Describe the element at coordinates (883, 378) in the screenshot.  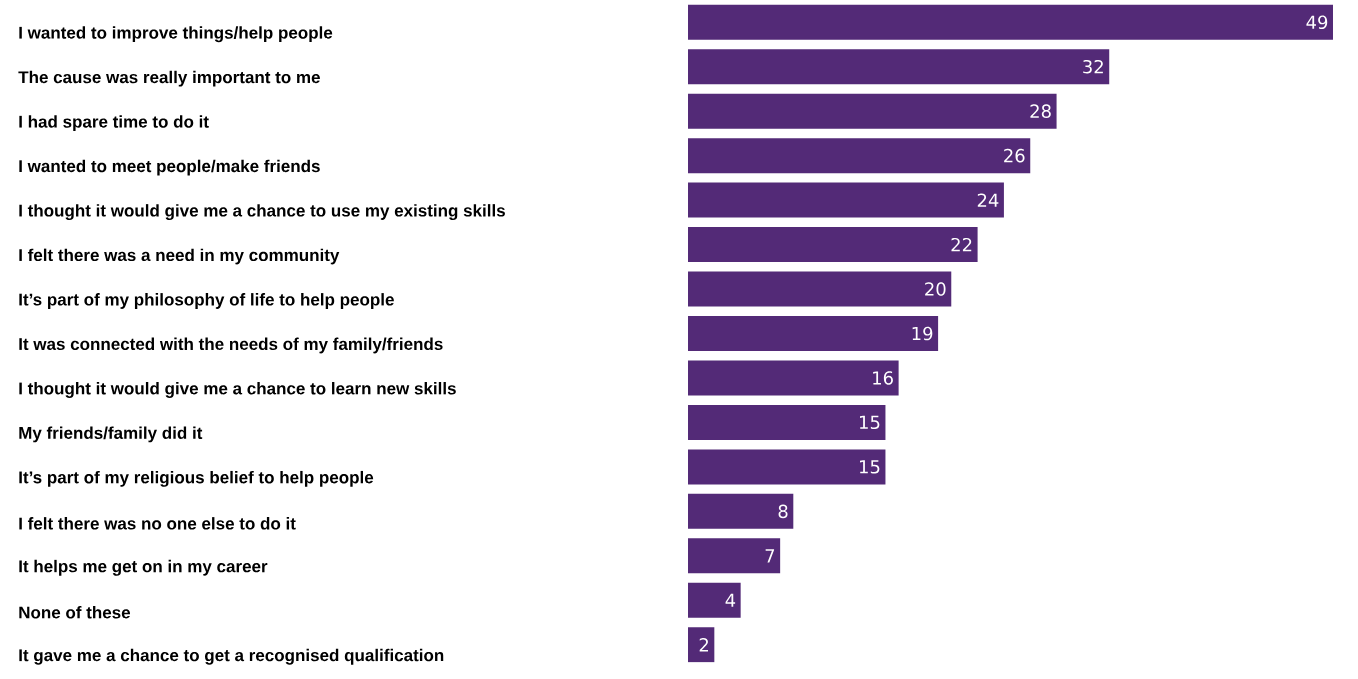
I see `data-label: 16` at that location.